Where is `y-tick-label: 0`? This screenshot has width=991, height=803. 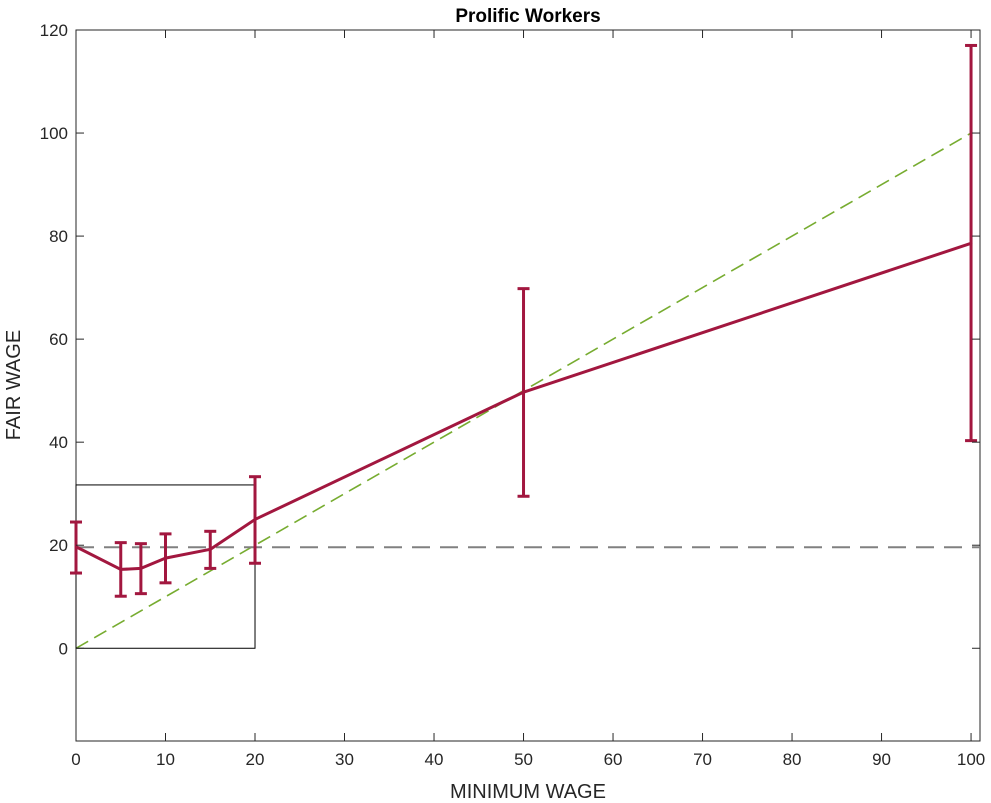 y-tick-label: 0 is located at coordinates (63, 648).